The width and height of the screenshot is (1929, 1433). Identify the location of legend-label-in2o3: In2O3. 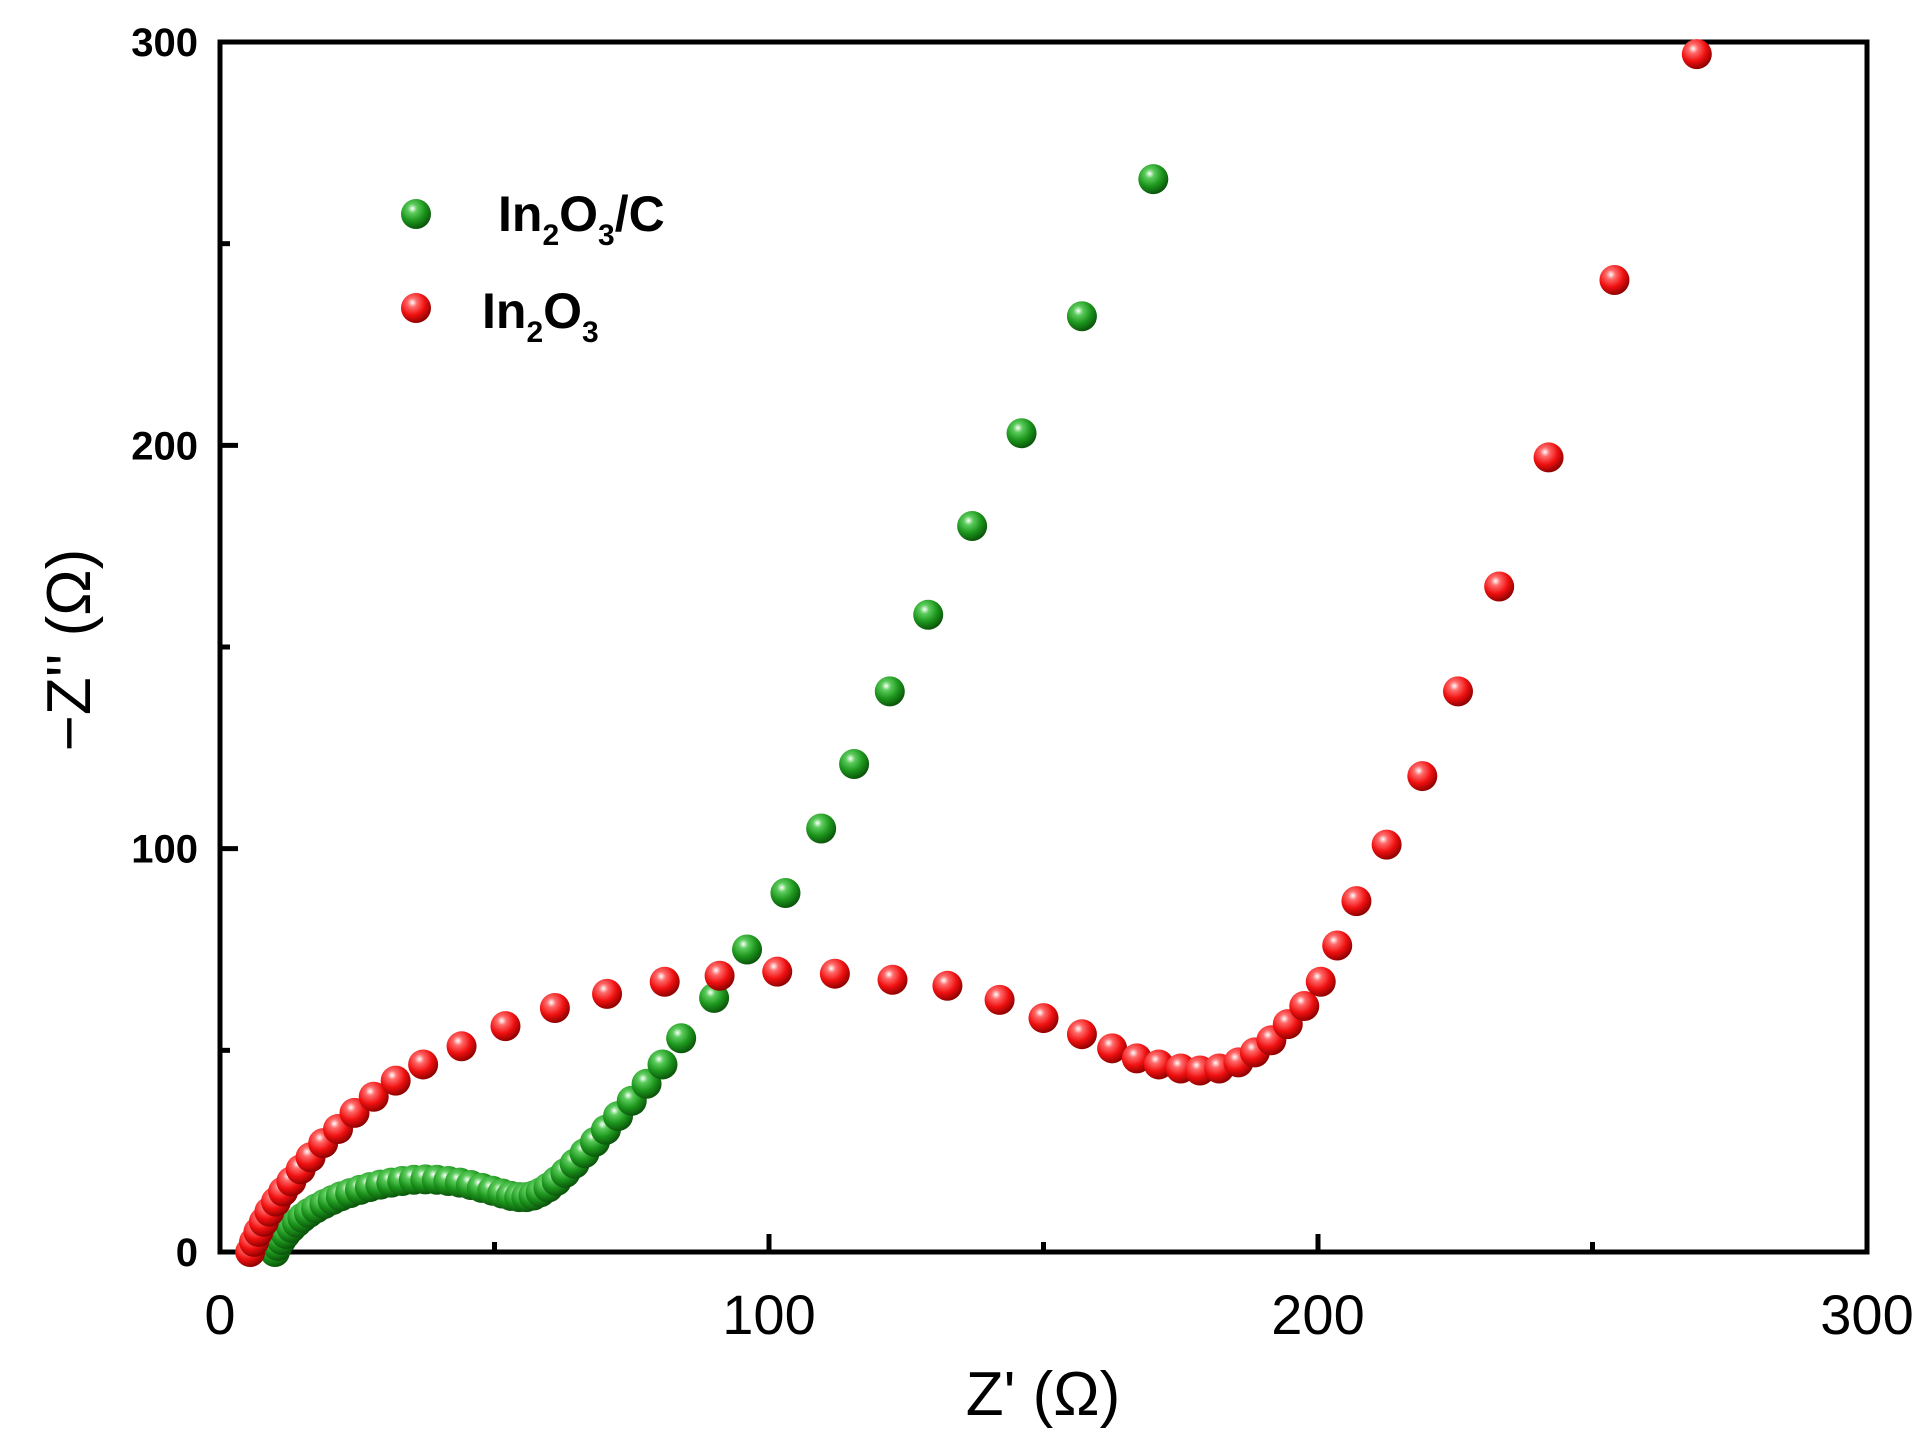
(540, 316).